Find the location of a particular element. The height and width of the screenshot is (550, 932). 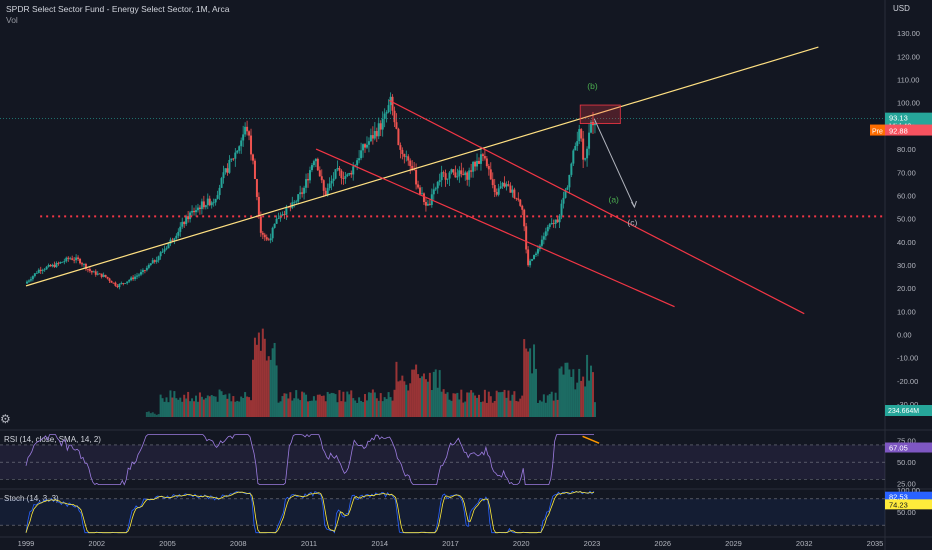

projection-arrow is located at coordinates (614, 163).